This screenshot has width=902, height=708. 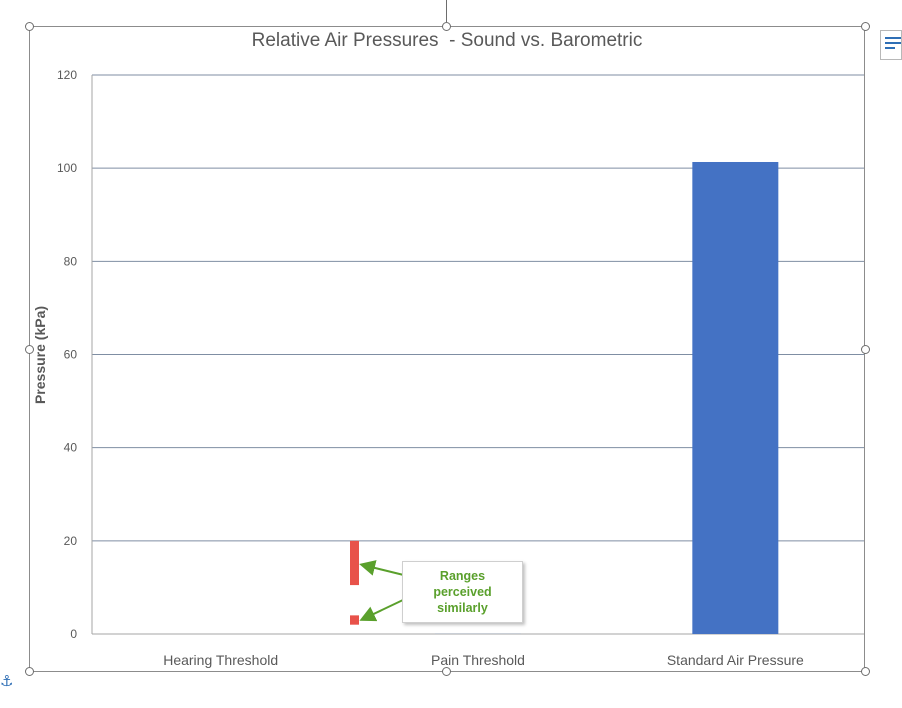 What do you see at coordinates (446, 26) in the screenshot?
I see `resize-handle-top-center` at bounding box center [446, 26].